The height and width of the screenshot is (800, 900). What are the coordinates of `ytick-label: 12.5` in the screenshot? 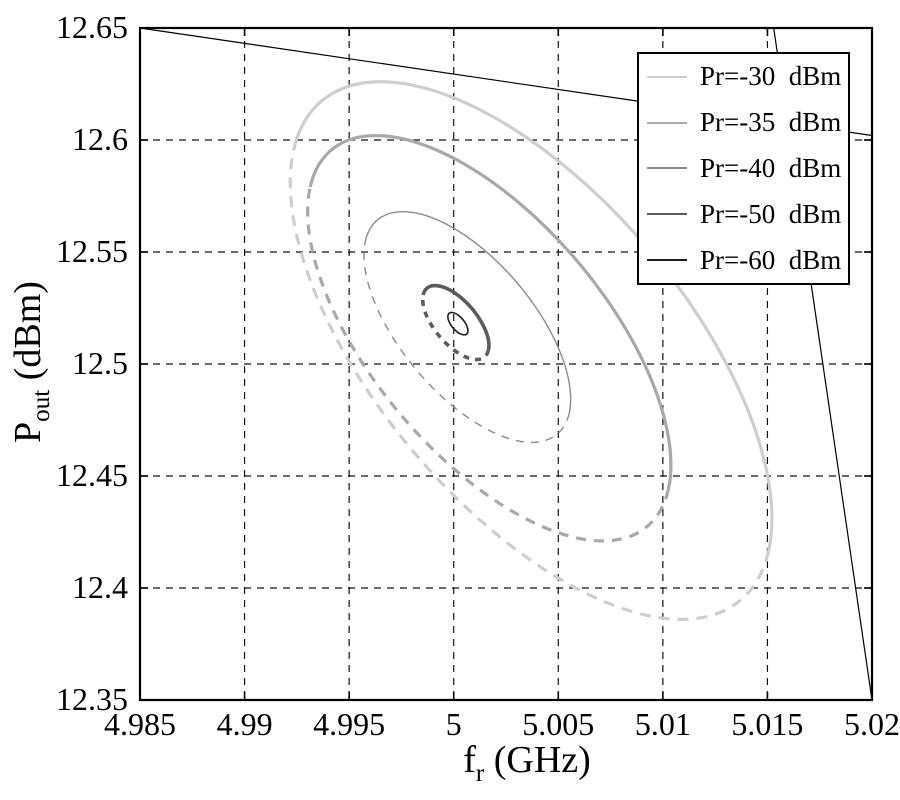 It's located at (100, 362).